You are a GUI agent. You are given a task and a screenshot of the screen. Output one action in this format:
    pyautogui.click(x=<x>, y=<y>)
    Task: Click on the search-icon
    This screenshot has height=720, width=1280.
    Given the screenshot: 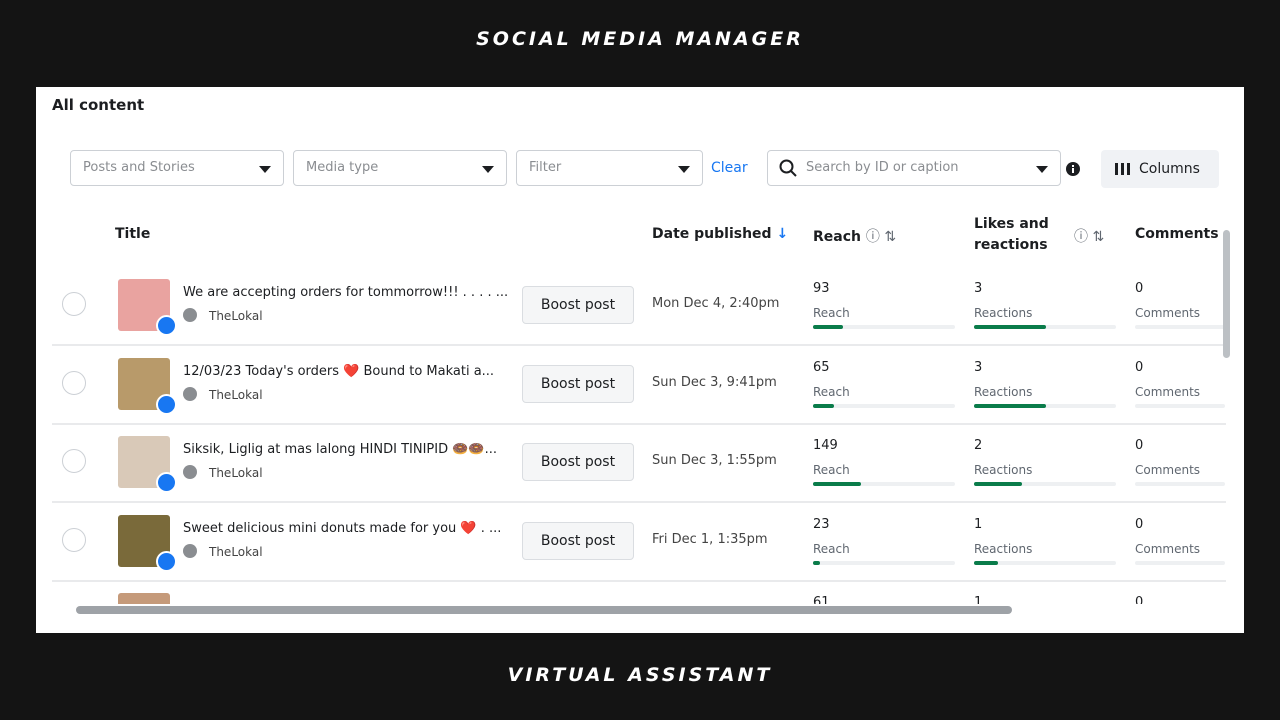 What is the action you would take?
    pyautogui.click(x=788, y=168)
    